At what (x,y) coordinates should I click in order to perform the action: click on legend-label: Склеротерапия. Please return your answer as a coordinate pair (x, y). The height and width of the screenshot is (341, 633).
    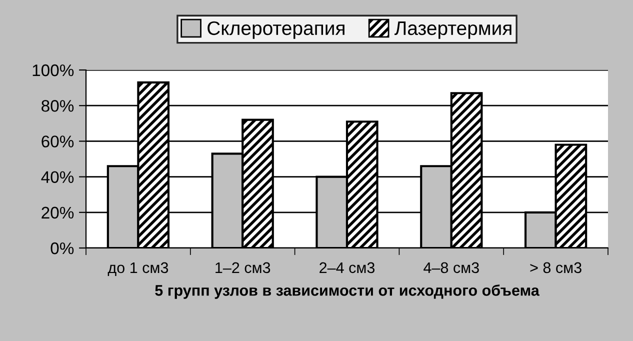
    Looking at the image, I should click on (276, 30).